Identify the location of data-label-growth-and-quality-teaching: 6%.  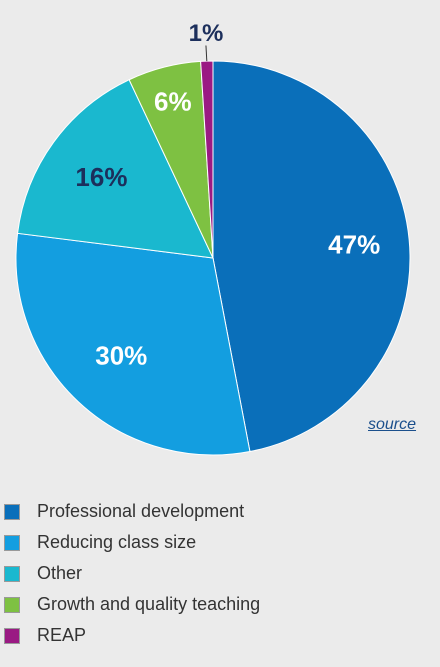
(173, 102).